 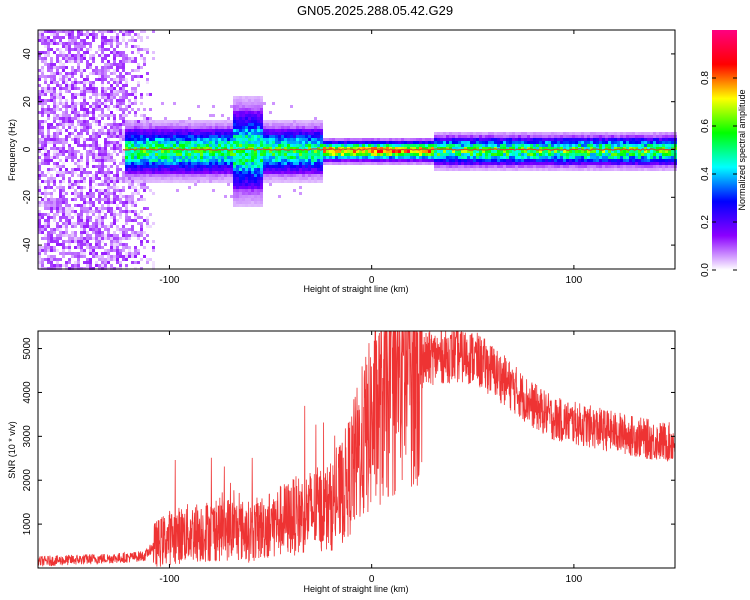 I want to click on colorbar-tick-label: 0.0, so click(x=705, y=270).